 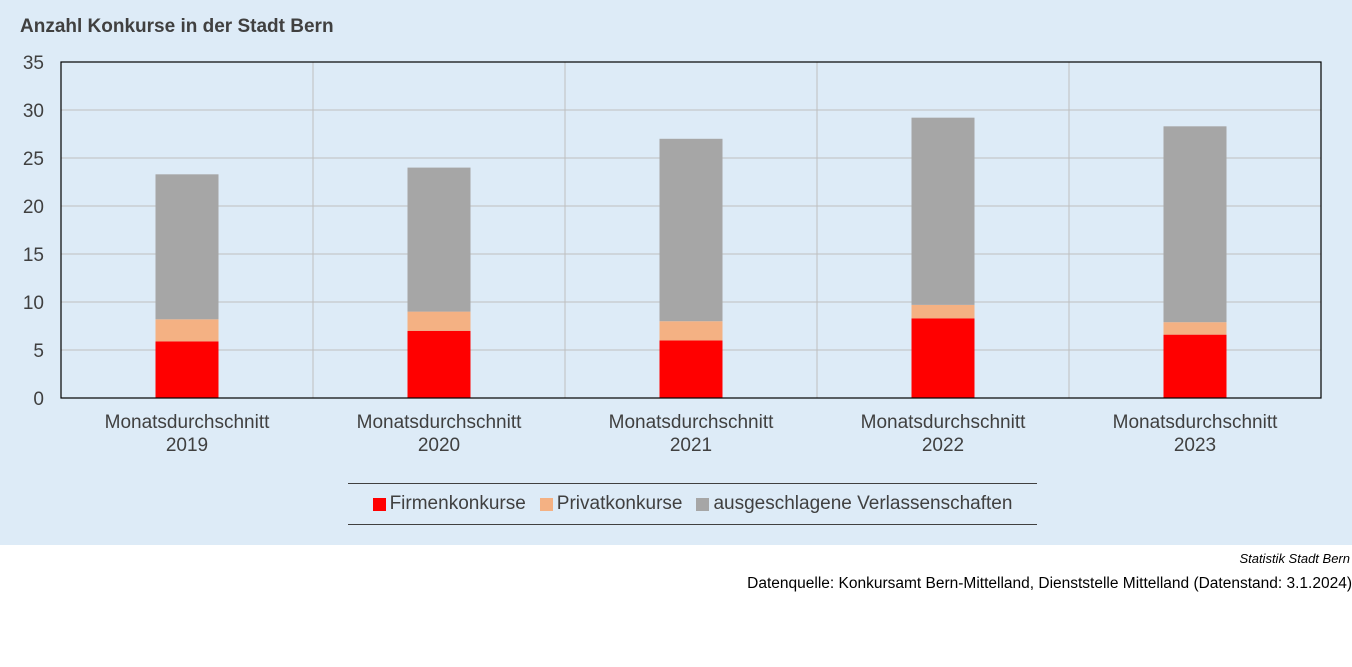 What do you see at coordinates (33, 255) in the screenshot?
I see `y-tick-label: 15` at bounding box center [33, 255].